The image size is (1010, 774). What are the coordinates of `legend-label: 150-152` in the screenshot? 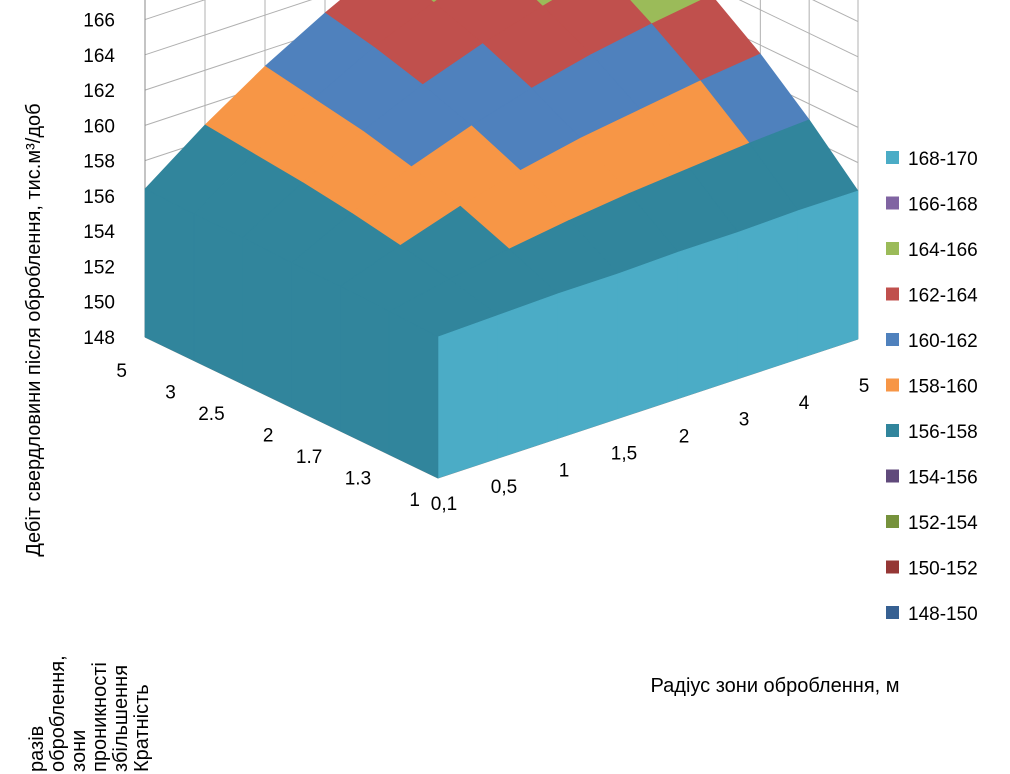 It's located at (943, 569).